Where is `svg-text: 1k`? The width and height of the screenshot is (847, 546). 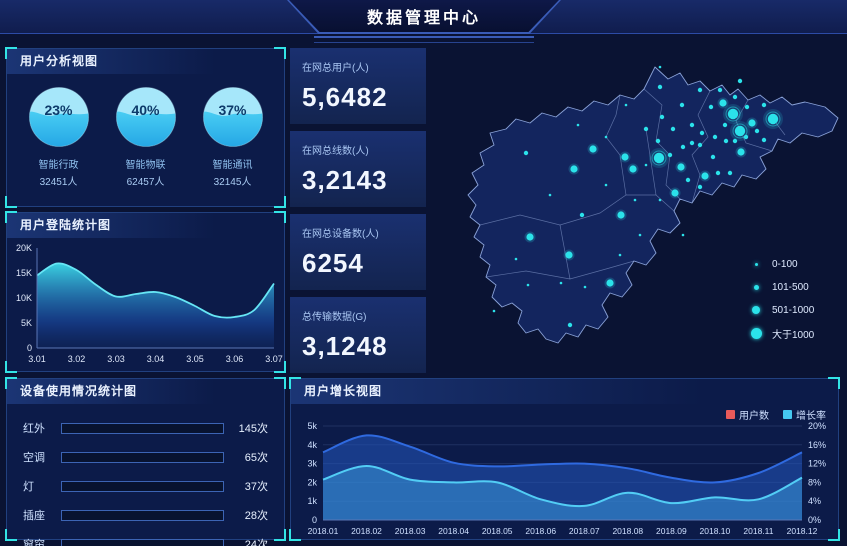 svg-text: 1k is located at coordinates (312, 501).